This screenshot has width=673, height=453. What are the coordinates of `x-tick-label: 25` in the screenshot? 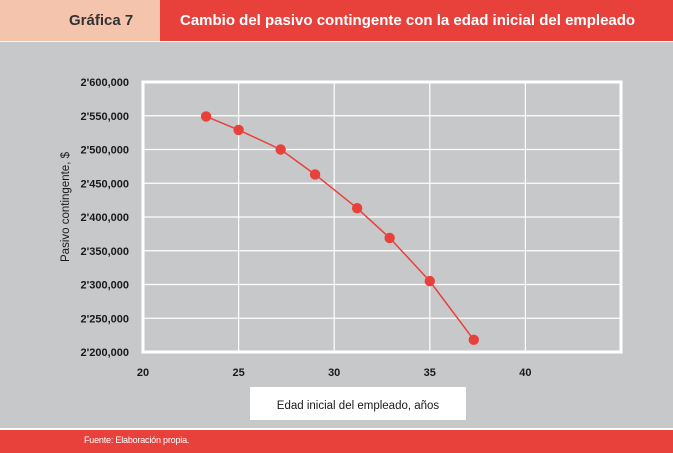 It's located at (238, 373).